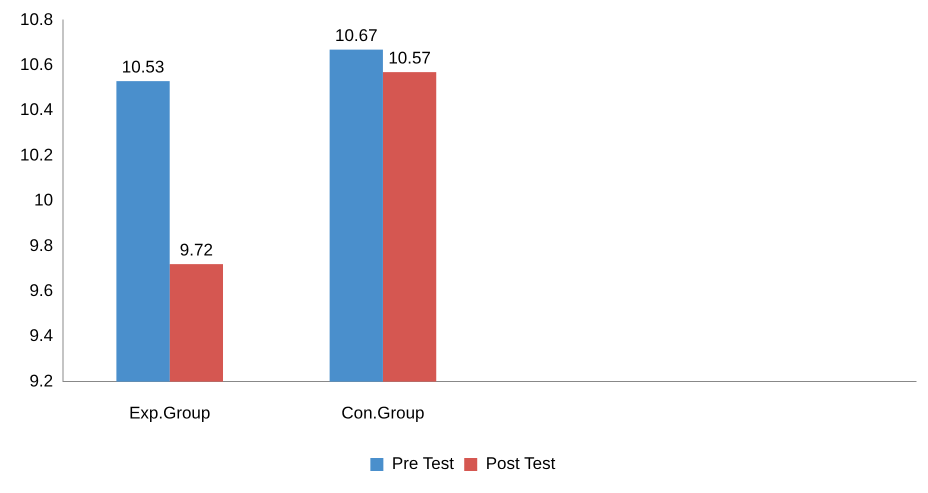  I want to click on legend-label: Post Test, so click(521, 464).